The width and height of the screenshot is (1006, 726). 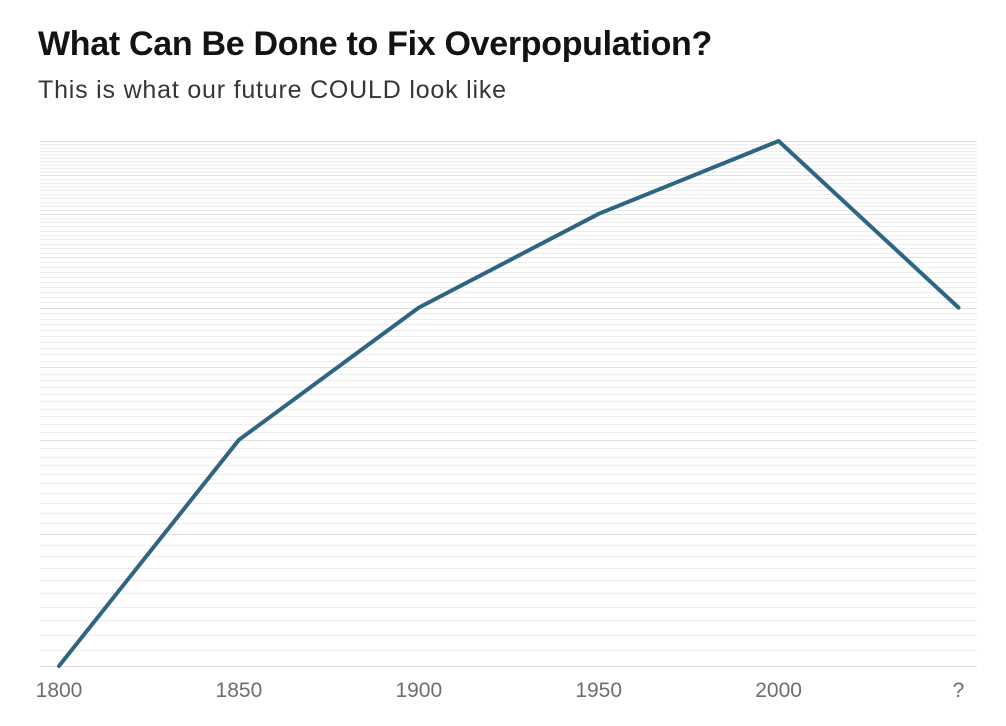 I want to click on x-tick-label: 2000, so click(x=778, y=690).